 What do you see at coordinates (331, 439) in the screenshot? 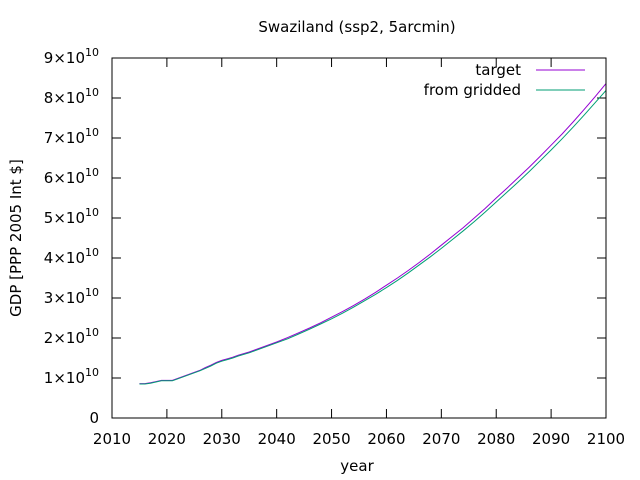
I see `x-tick-label: 2050` at bounding box center [331, 439].